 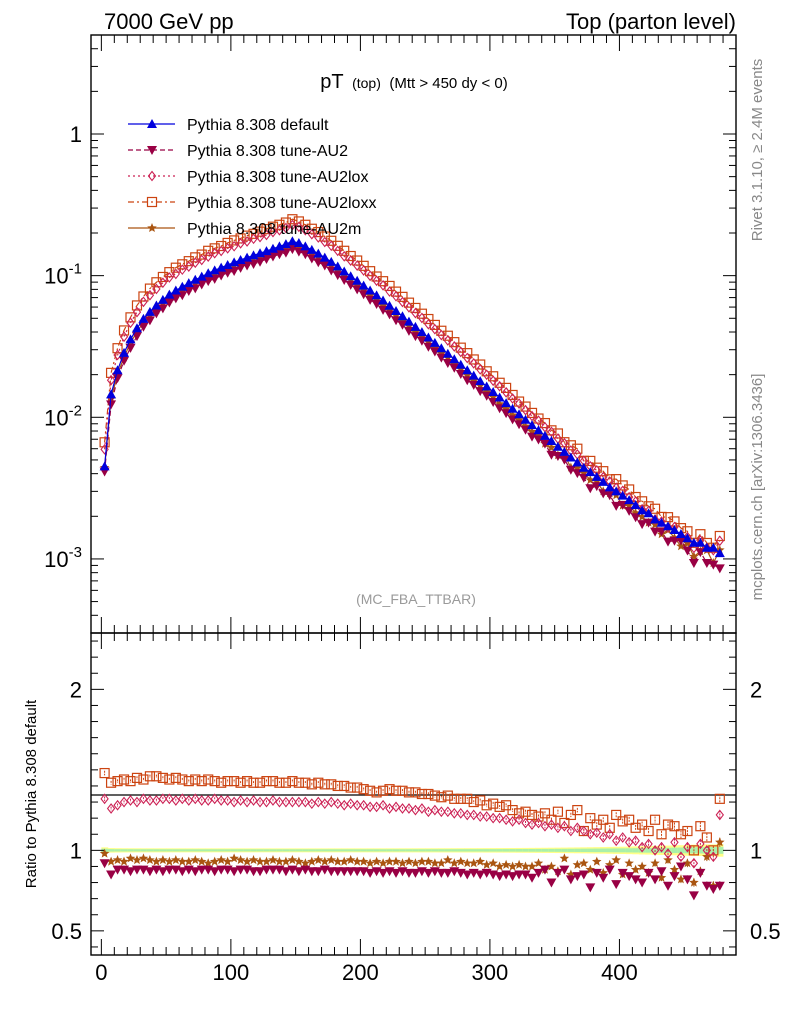 I want to click on upper-y-tick-label: 10-2, so click(x=63, y=416).